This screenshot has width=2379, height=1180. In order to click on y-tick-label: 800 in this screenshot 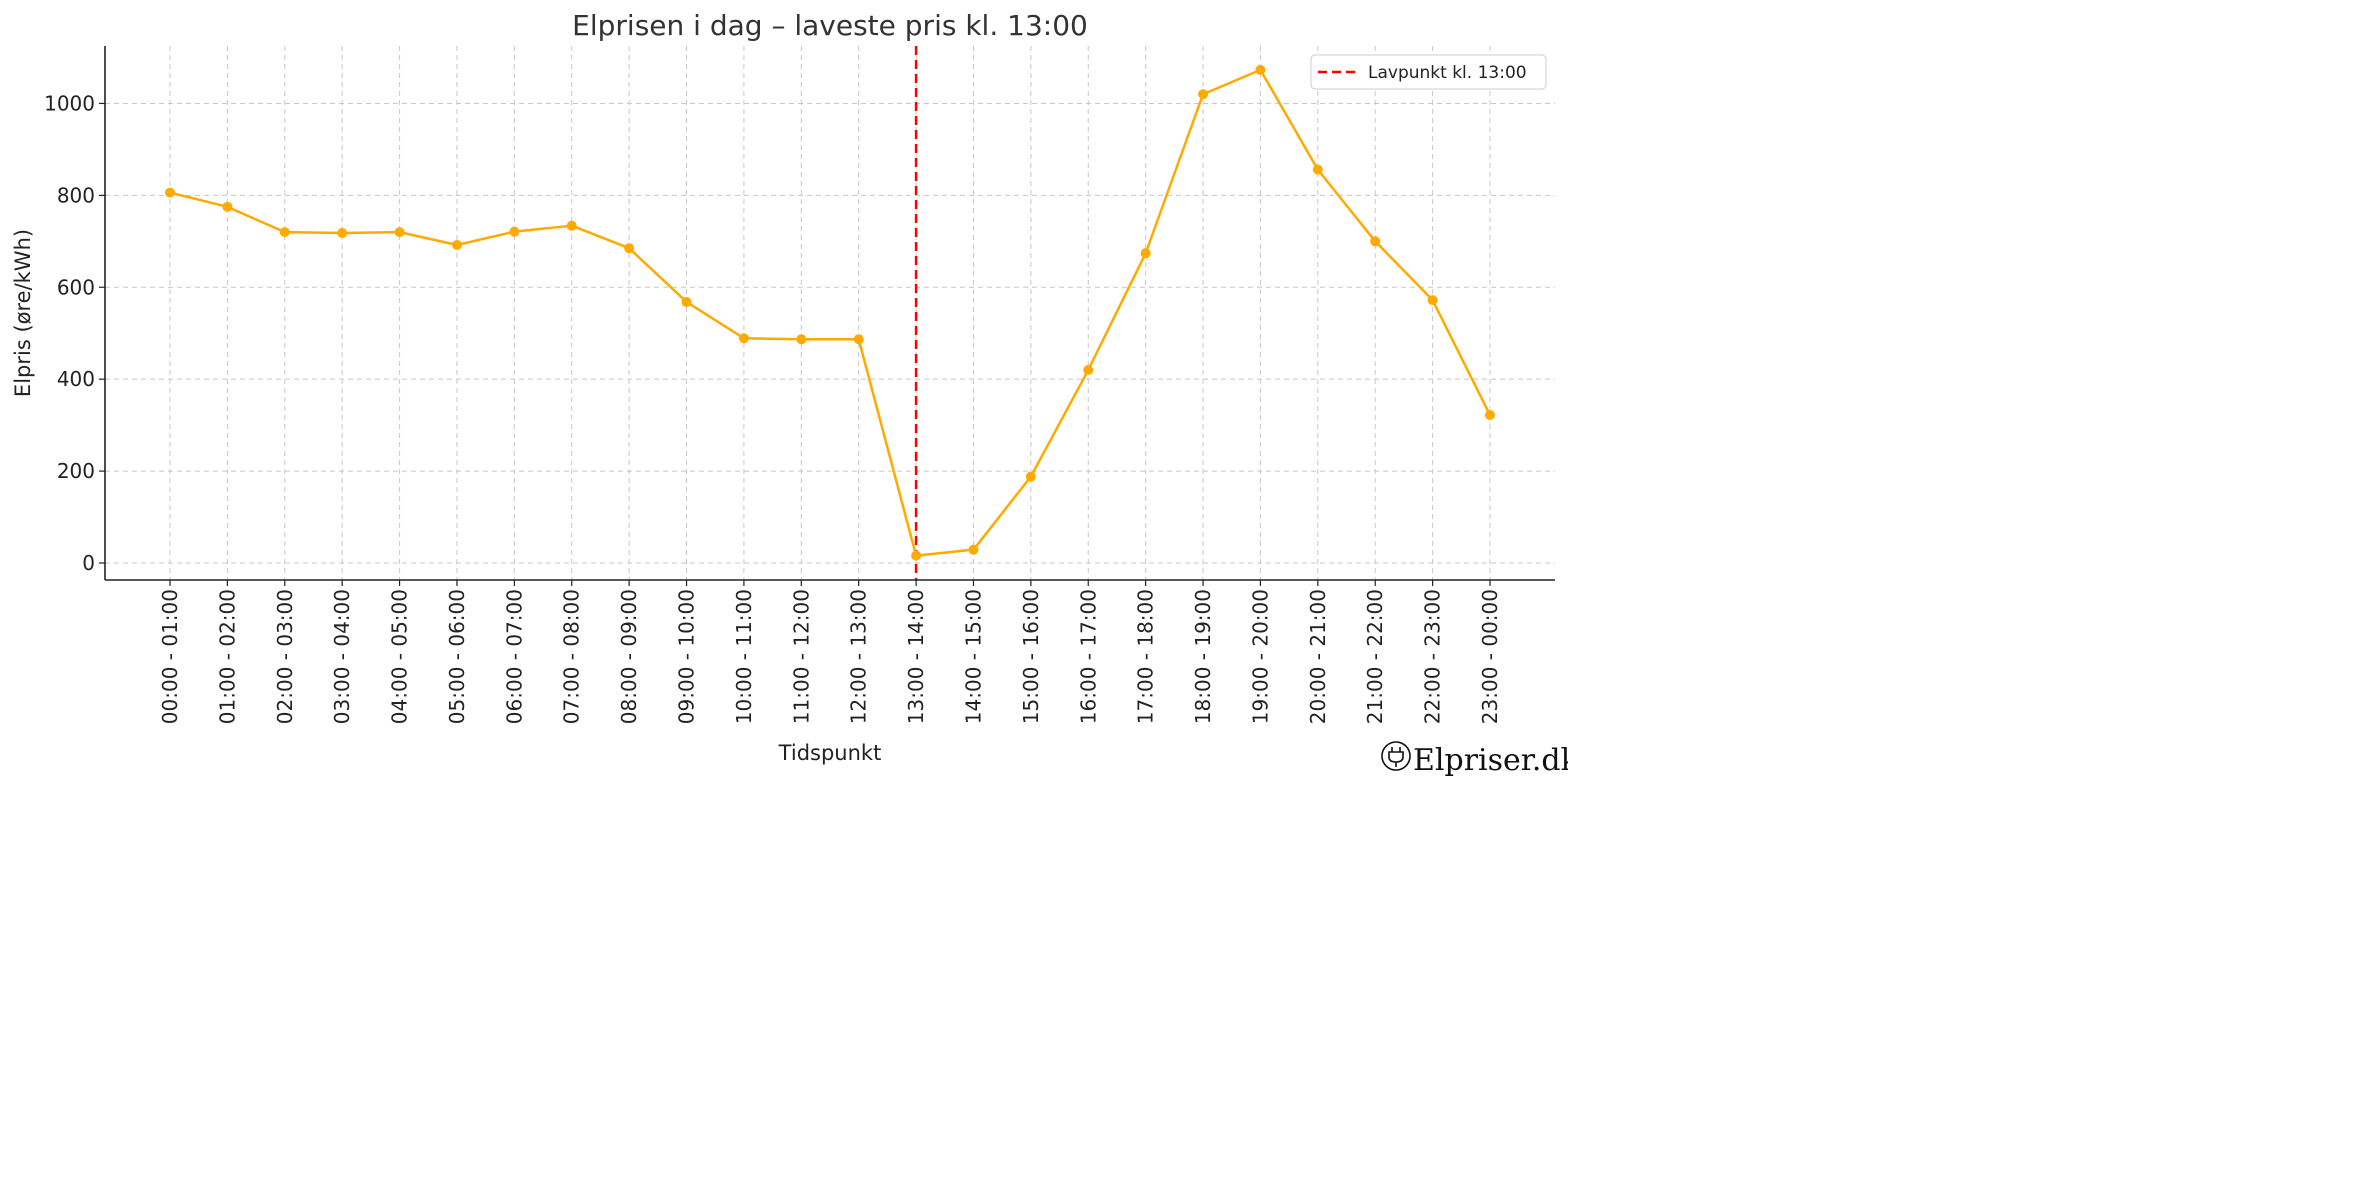, I will do `click(76, 195)`.